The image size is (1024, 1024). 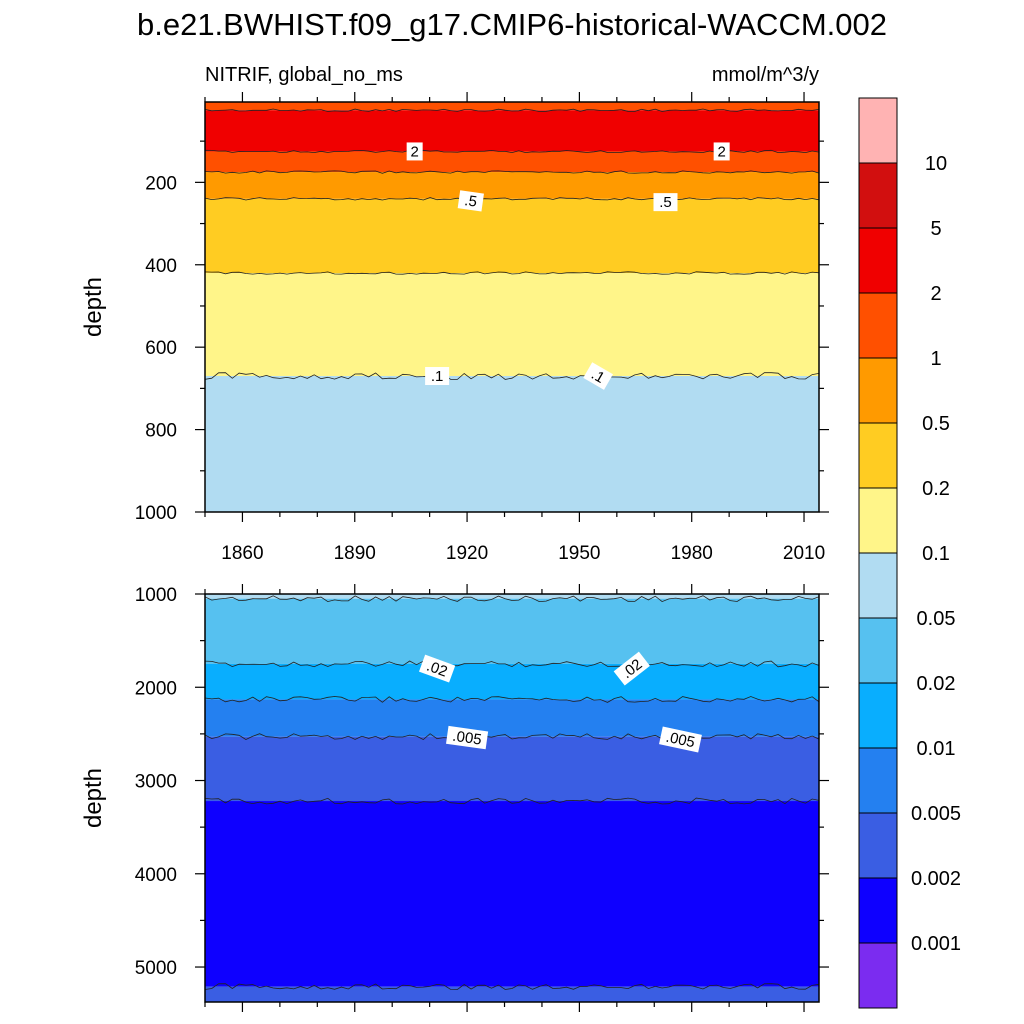 What do you see at coordinates (355, 553) in the screenshot?
I see `x-tick-label: 1890` at bounding box center [355, 553].